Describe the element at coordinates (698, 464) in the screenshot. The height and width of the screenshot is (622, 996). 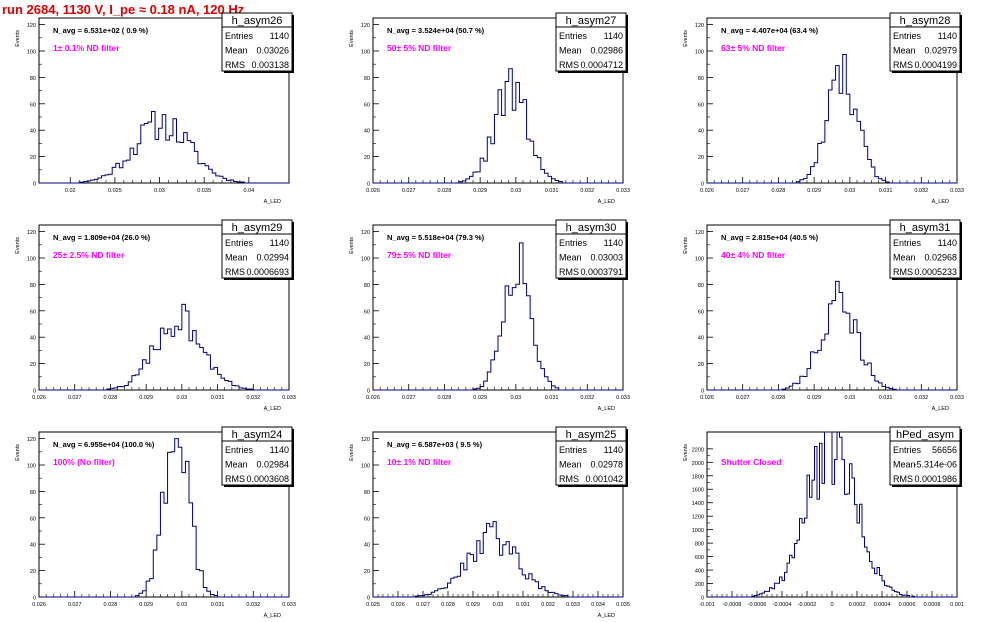
I see `y-tick-label: 2000` at that location.